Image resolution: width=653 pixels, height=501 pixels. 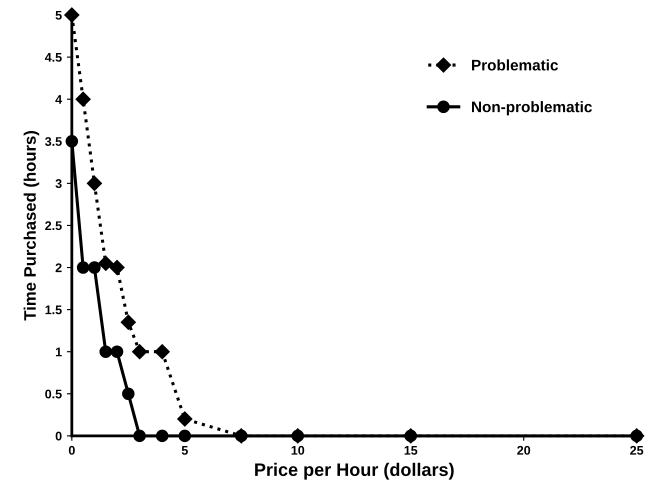 I want to click on y-tick-label: 0, so click(x=59, y=436).